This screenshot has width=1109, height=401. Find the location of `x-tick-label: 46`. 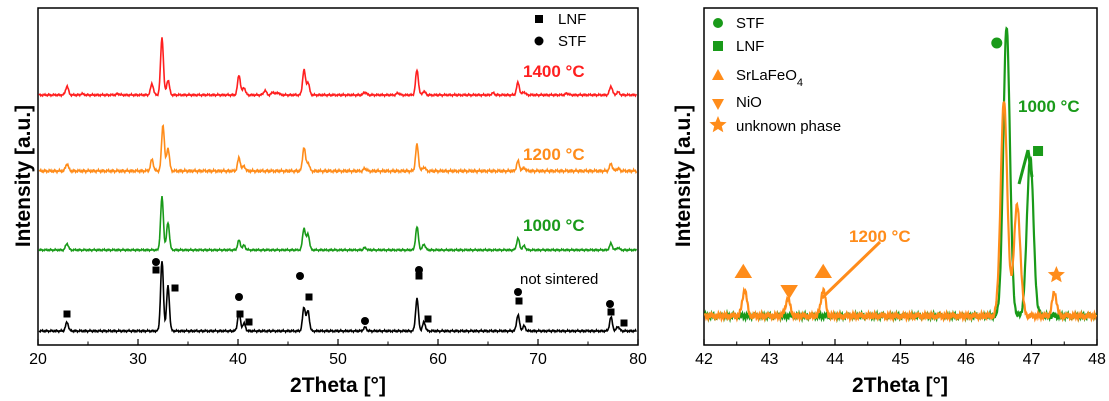

x-tick-label: 46 is located at coordinates (966, 359).